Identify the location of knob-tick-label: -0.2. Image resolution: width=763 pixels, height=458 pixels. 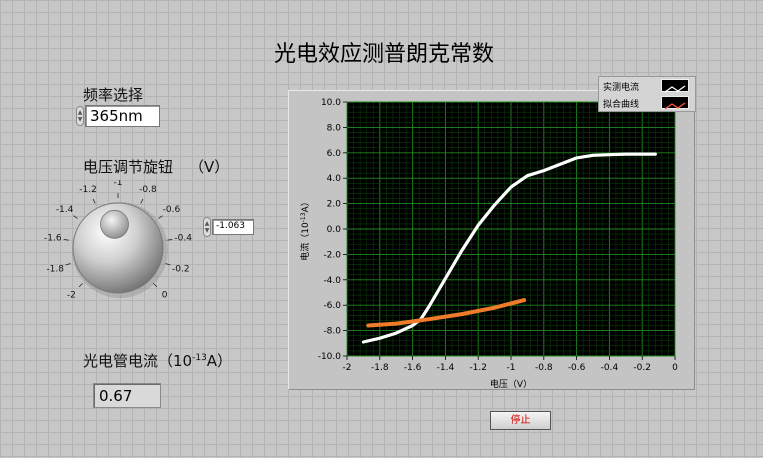
(181, 269).